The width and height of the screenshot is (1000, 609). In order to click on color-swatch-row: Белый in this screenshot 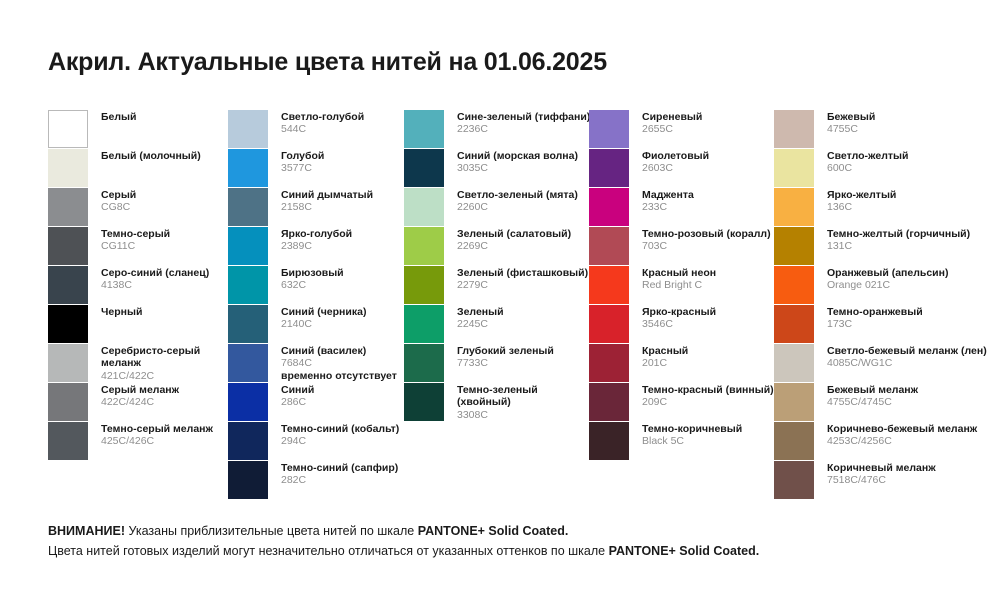, I will do `click(138, 129)`.